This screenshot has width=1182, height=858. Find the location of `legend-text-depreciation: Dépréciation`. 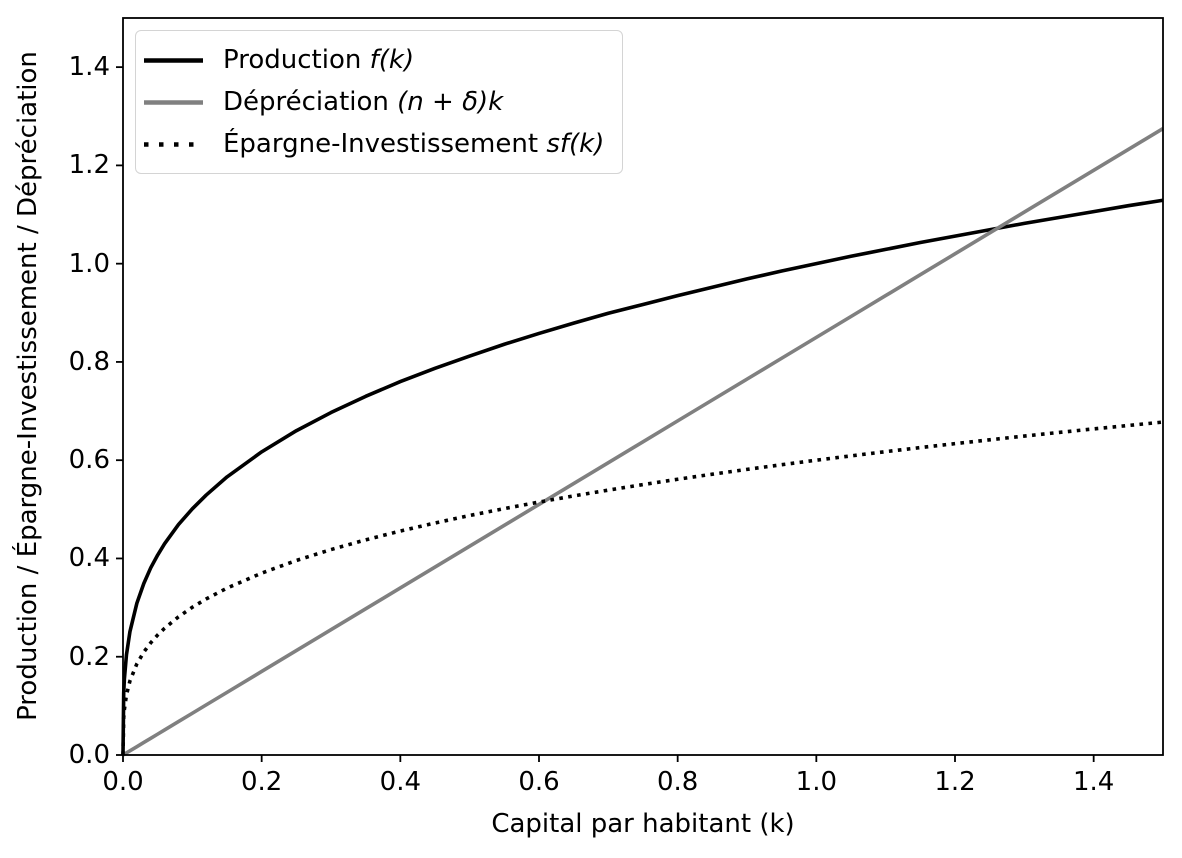

legend-text-depreciation: Dépréciation is located at coordinates (310, 102).